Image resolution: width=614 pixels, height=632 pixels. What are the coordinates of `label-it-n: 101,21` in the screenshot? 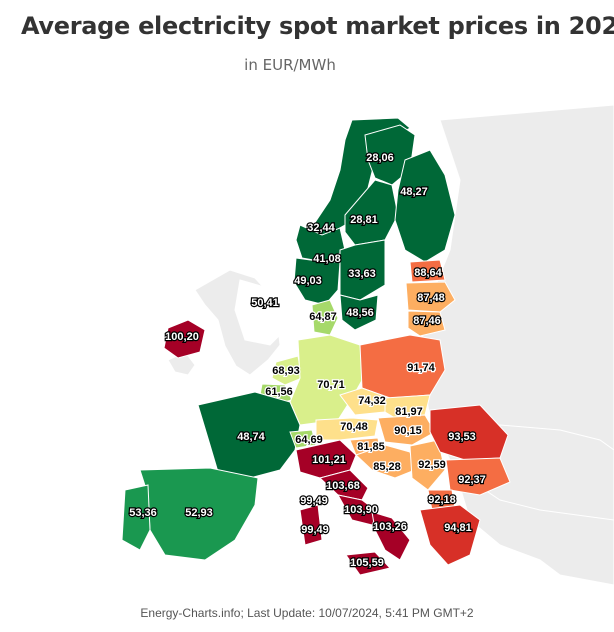 It's located at (329, 460).